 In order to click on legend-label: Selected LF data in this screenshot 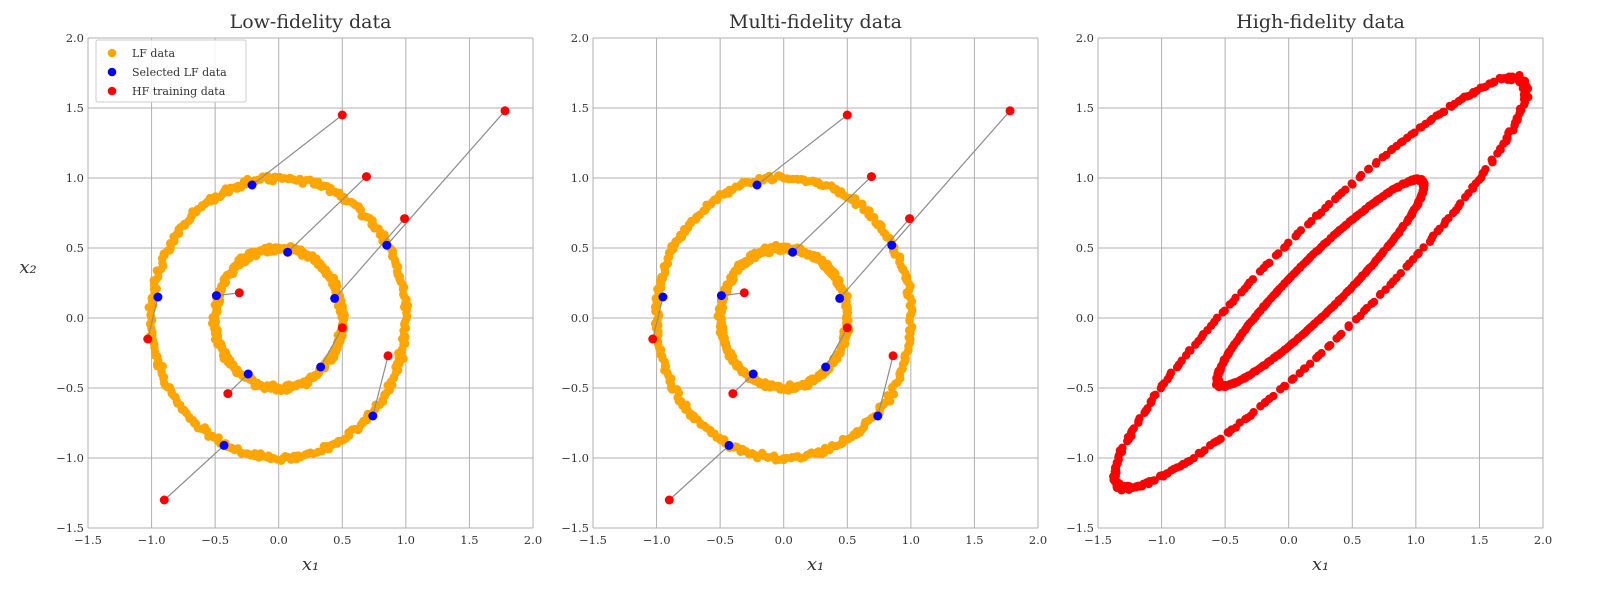, I will do `click(179, 72)`.